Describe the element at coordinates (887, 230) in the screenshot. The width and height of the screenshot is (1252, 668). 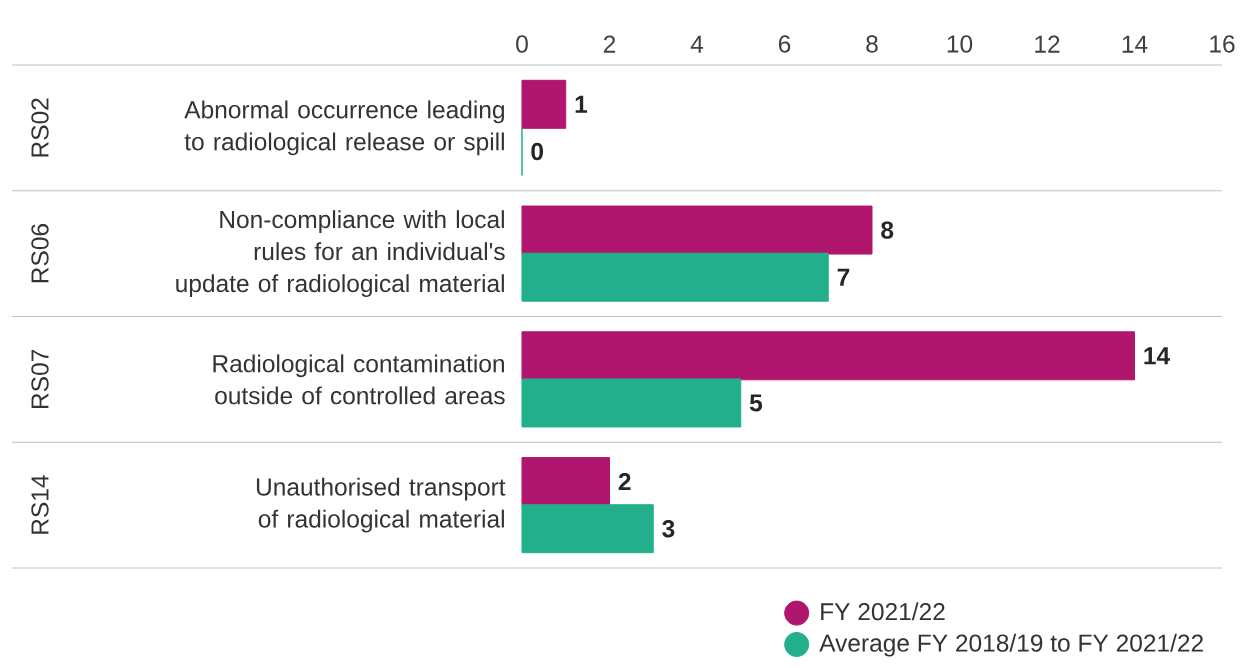
I see `data-label: 8` at that location.